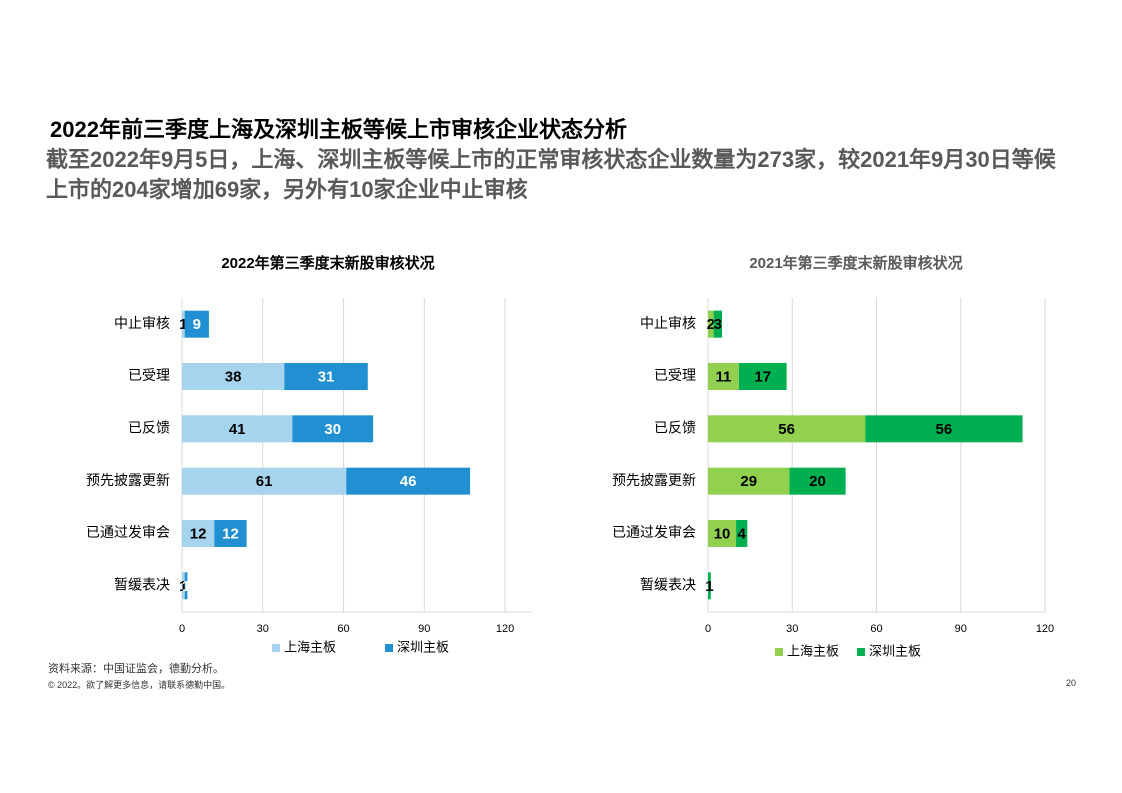  What do you see at coordinates (136, 669) in the screenshot?
I see `source-note: 资料来源：中国证监会，德勤分析。` at bounding box center [136, 669].